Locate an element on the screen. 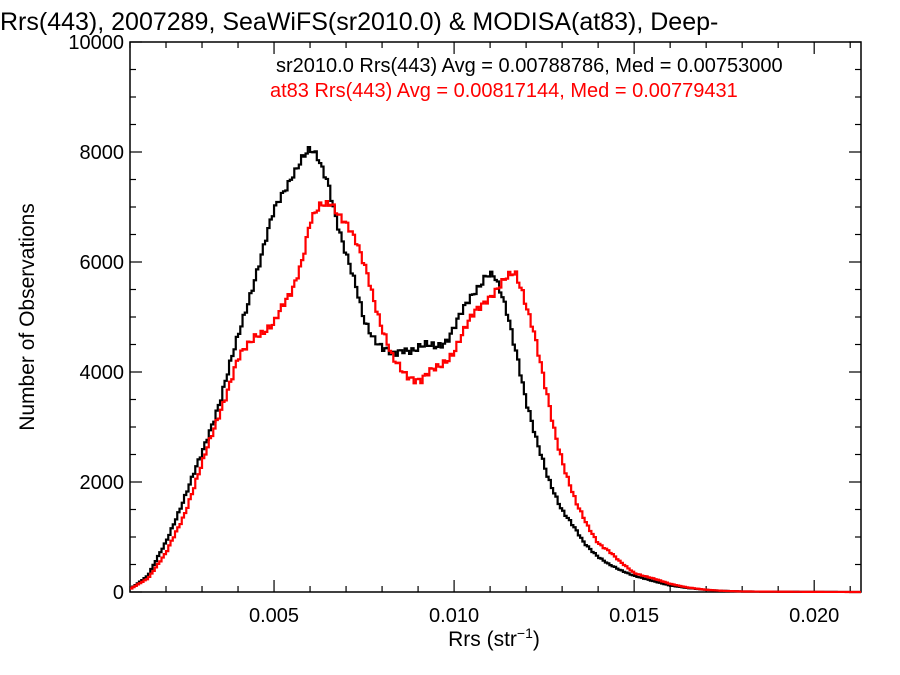  y-axis-label: Number of Observations is located at coordinates (27, 317).